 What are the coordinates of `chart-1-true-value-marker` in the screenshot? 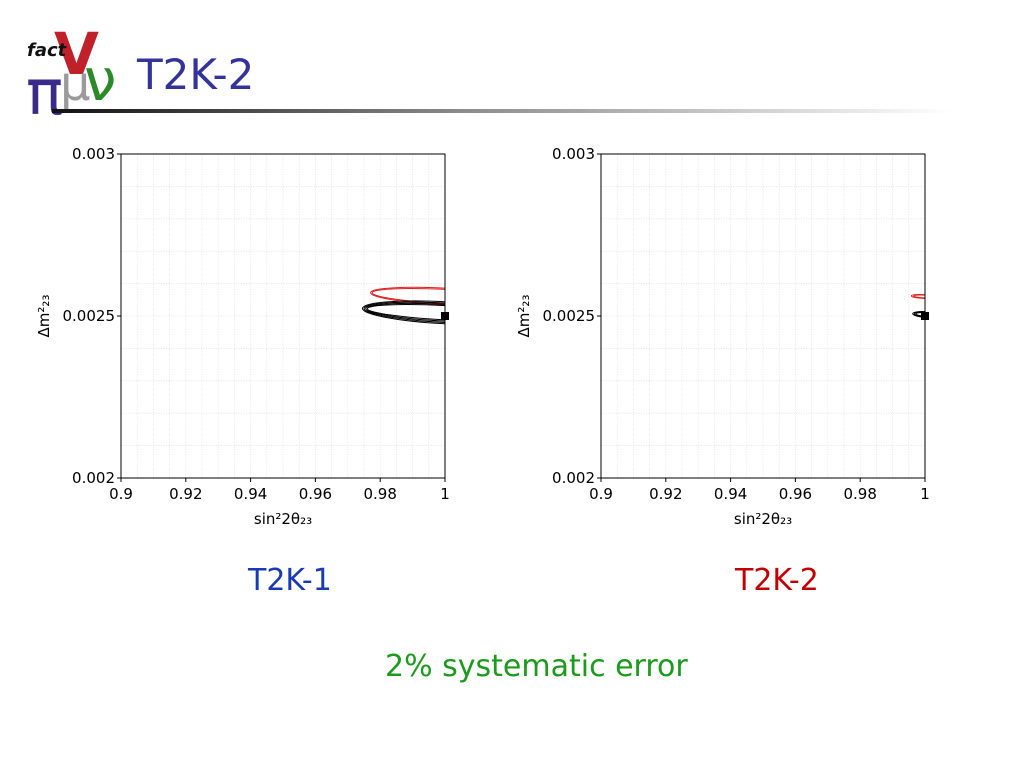 It's located at (445, 316).